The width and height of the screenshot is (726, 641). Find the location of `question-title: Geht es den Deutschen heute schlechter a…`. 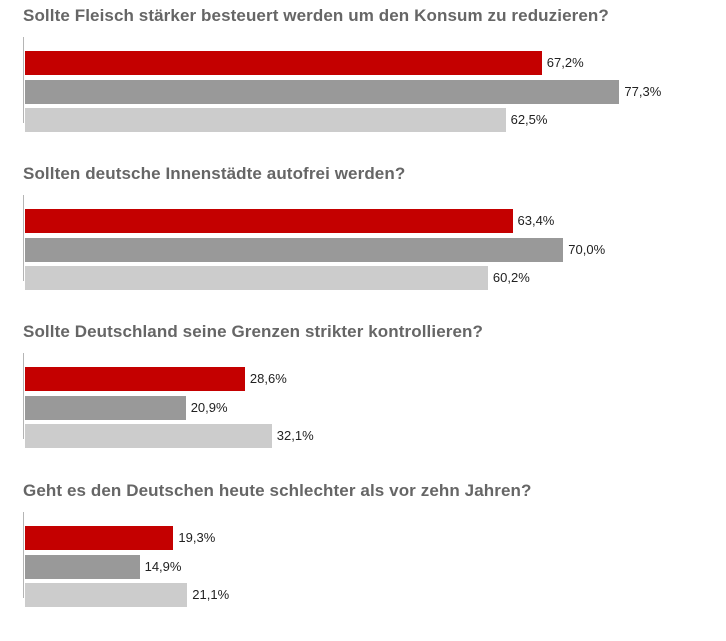

question-title: Geht es den Deutschen heute schlechter a… is located at coordinates (277, 490).